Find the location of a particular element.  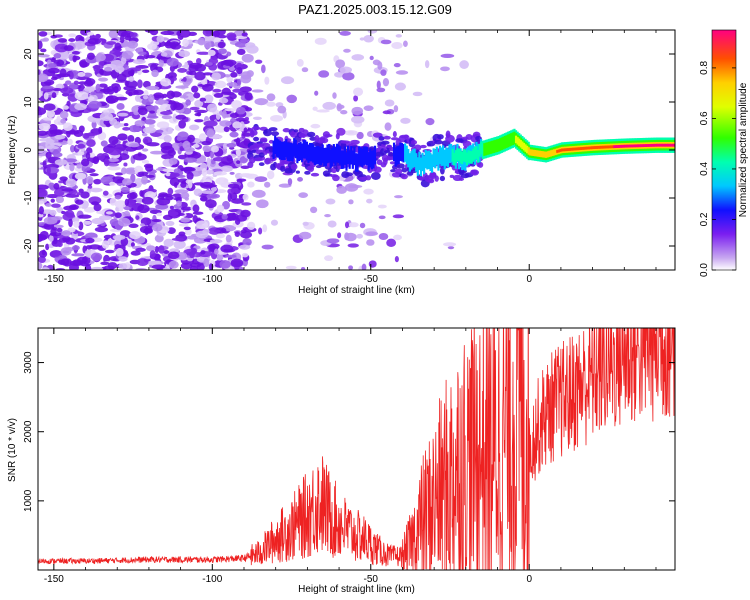

snr-y-label: SNR (10 * v/v) is located at coordinates (12, 450).